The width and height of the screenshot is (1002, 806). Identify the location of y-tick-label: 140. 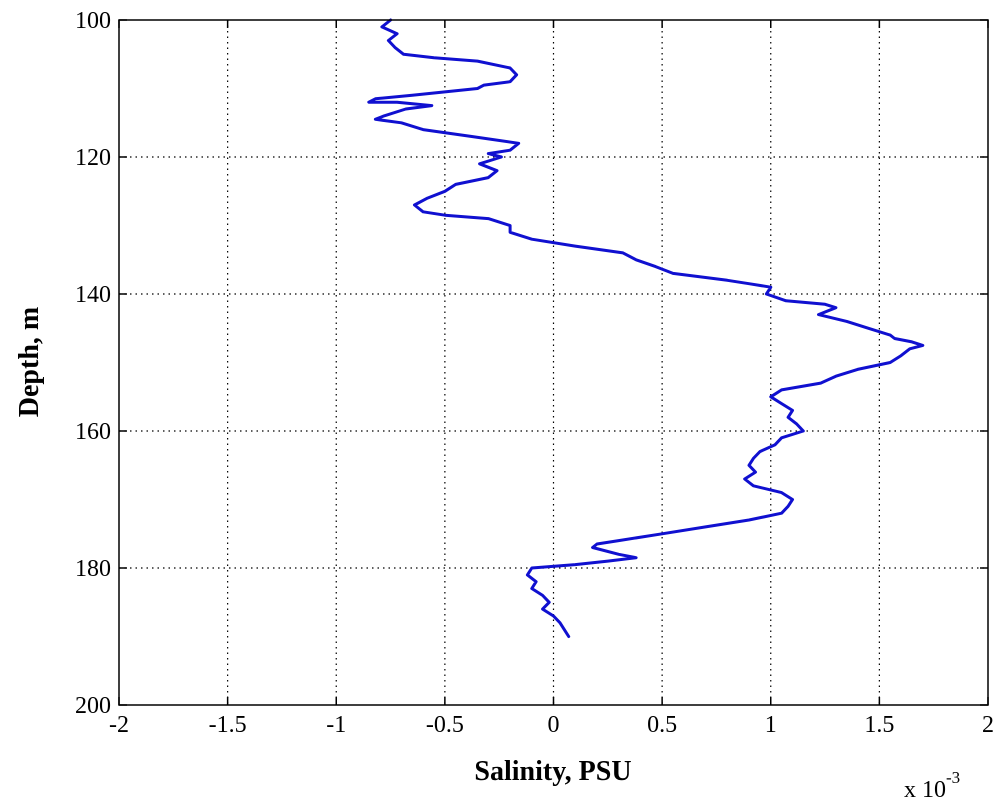
(93, 295).